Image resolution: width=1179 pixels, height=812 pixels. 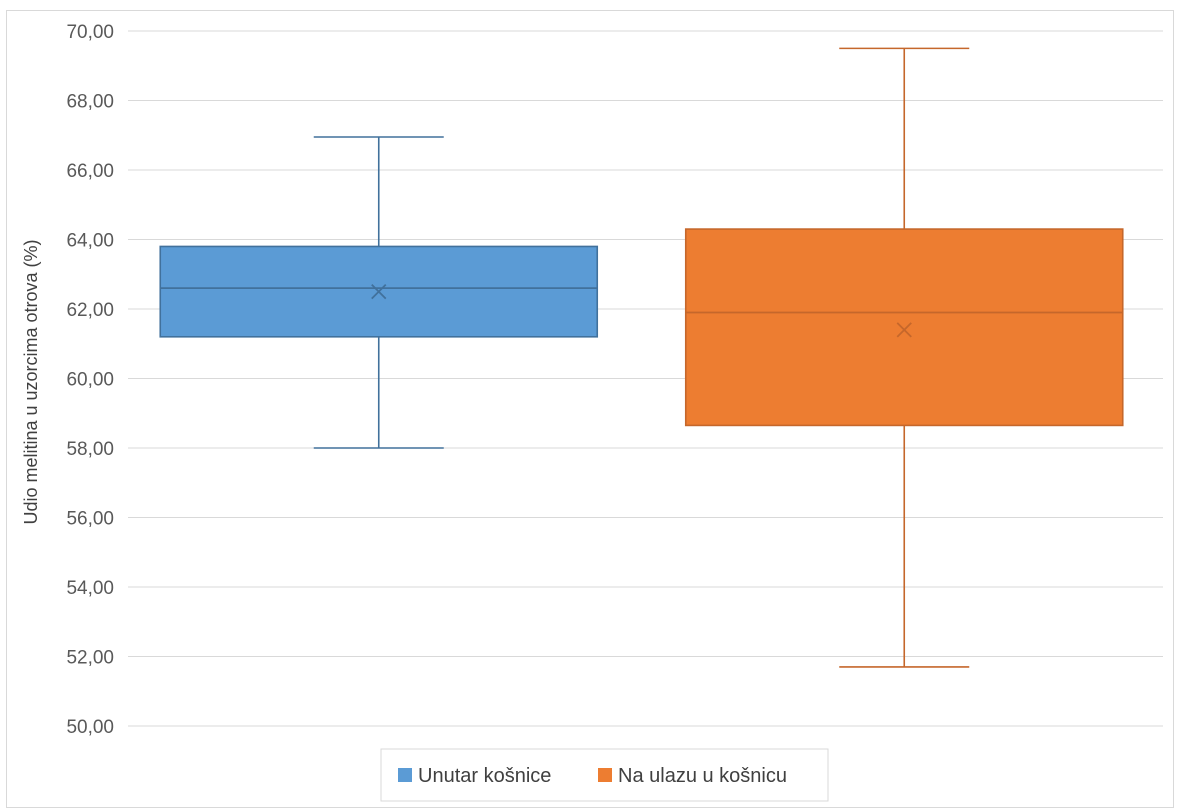 I want to click on legend: Unutar košnice Na ulazu u košnicu, so click(x=604, y=775).